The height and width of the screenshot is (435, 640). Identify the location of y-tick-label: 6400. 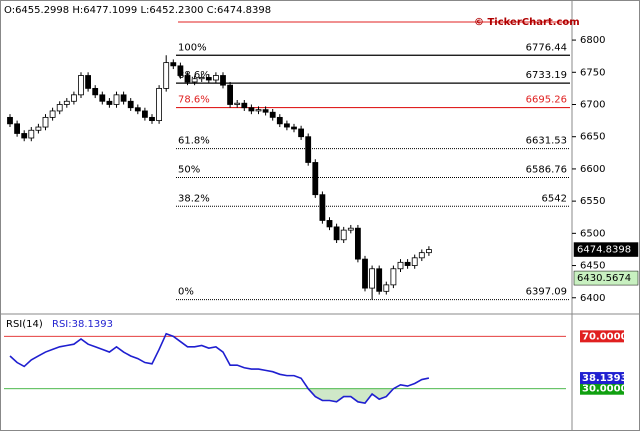
(592, 298).